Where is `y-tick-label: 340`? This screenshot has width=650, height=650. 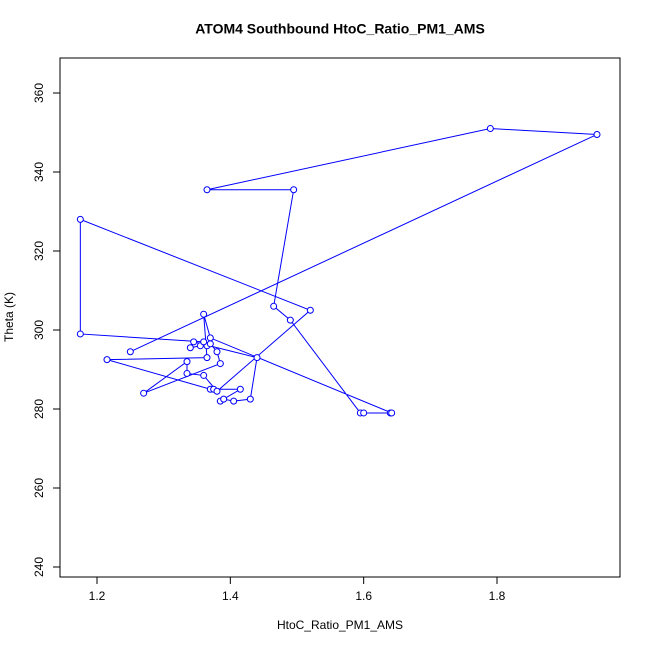 y-tick-label: 340 is located at coordinates (39, 172).